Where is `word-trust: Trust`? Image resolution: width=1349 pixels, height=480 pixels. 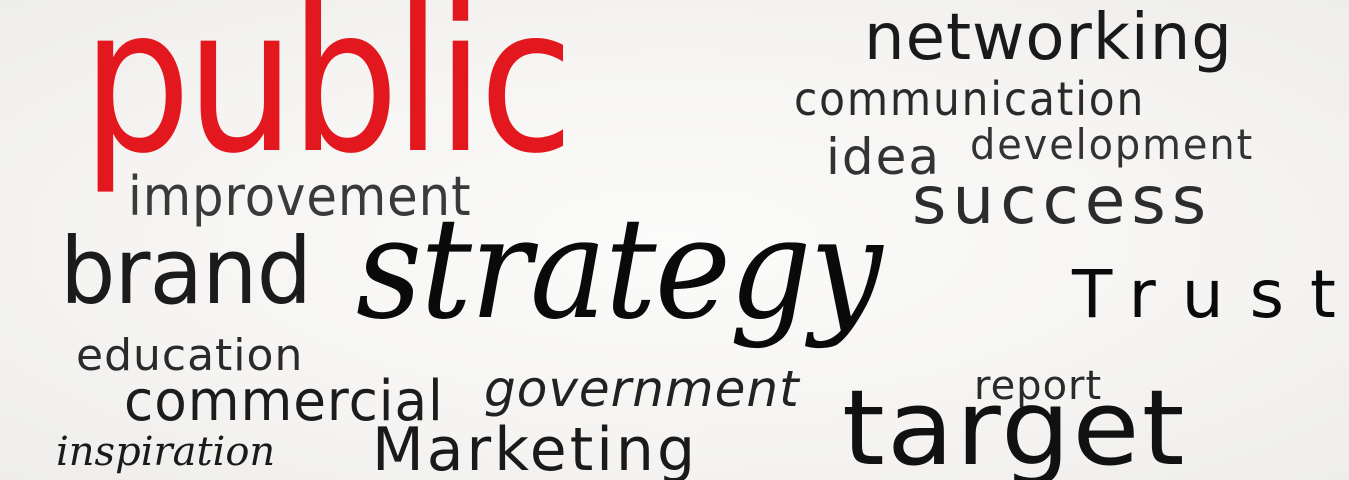
word-trust: Trust is located at coordinates (1210, 294).